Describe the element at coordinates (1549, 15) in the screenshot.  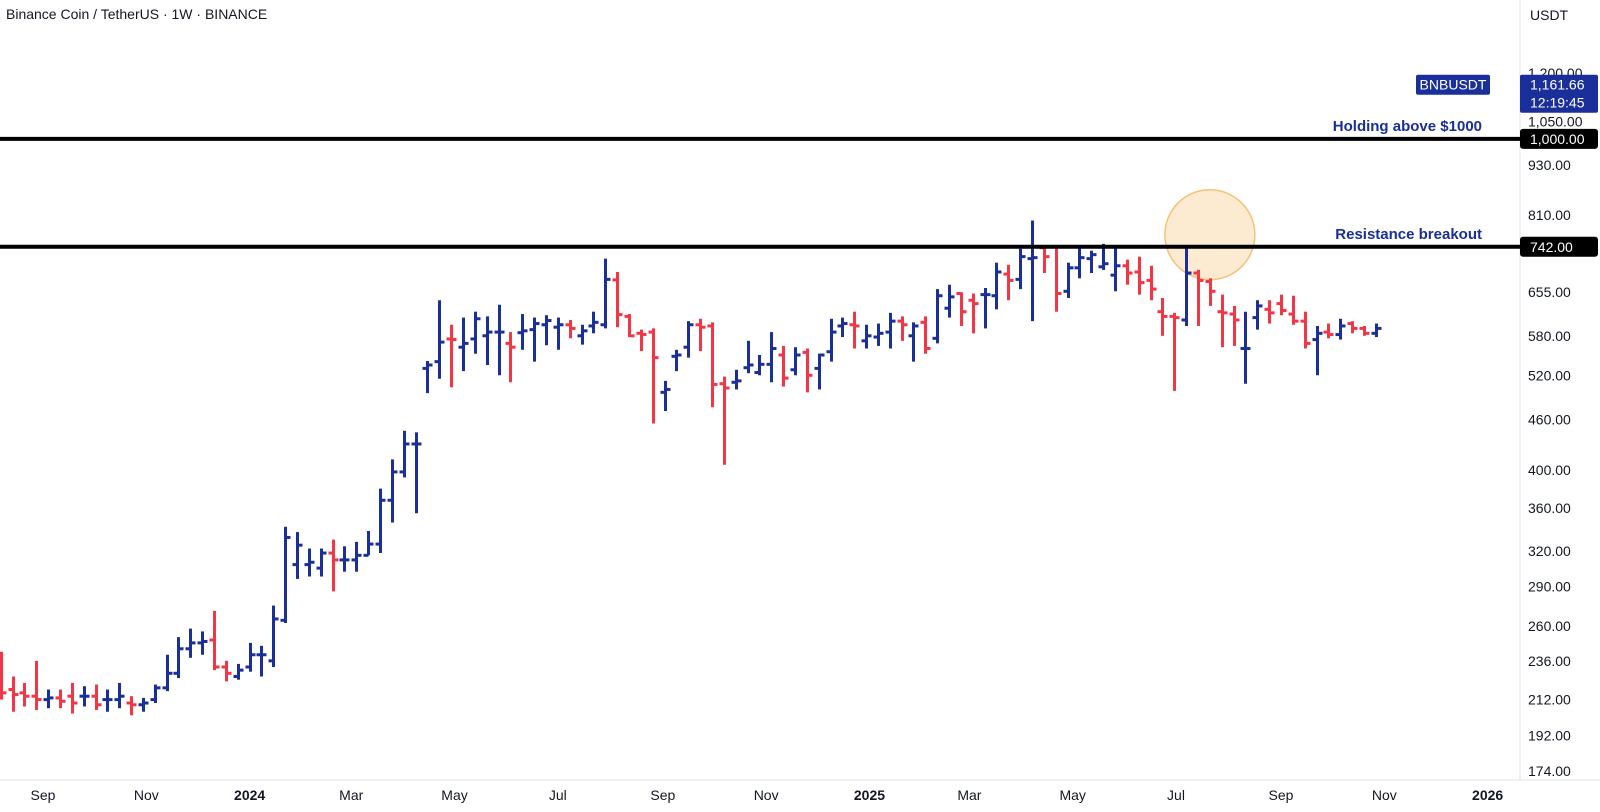
I see `price-scale-currency: USDT` at that location.